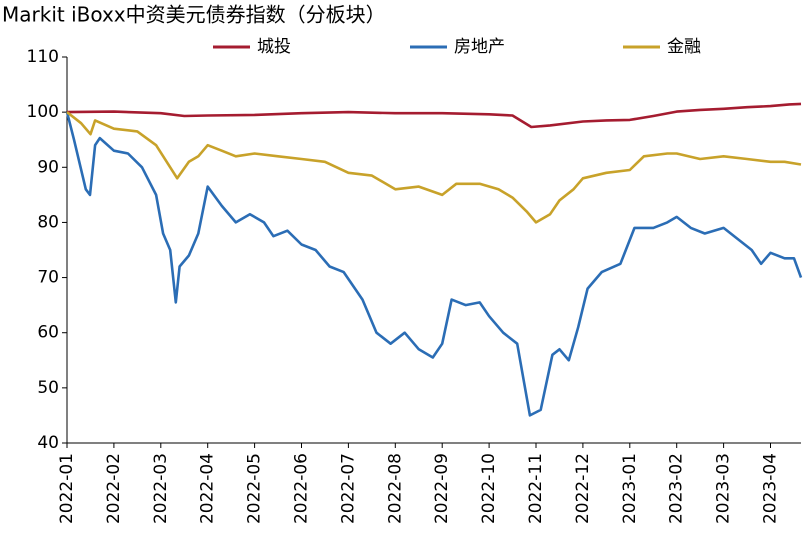 This screenshot has height=544, width=810. What do you see at coordinates (48, 443) in the screenshot?
I see `y-tick-label: 40` at bounding box center [48, 443].